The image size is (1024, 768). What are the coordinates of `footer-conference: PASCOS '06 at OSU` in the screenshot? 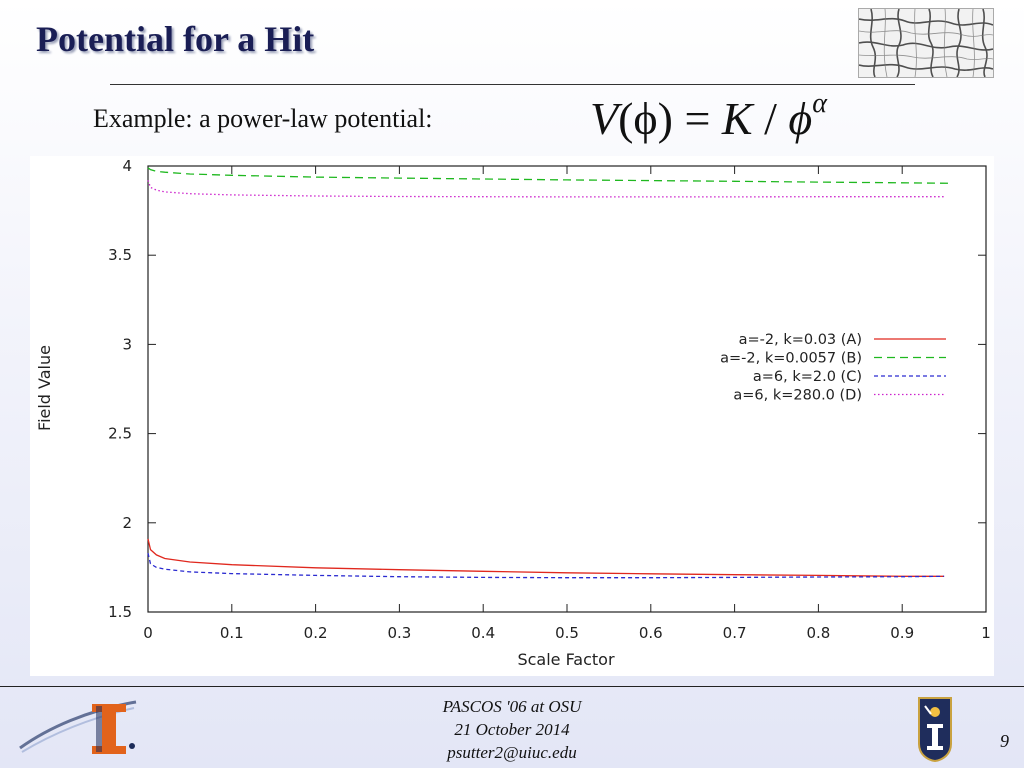 It's located at (512, 706).